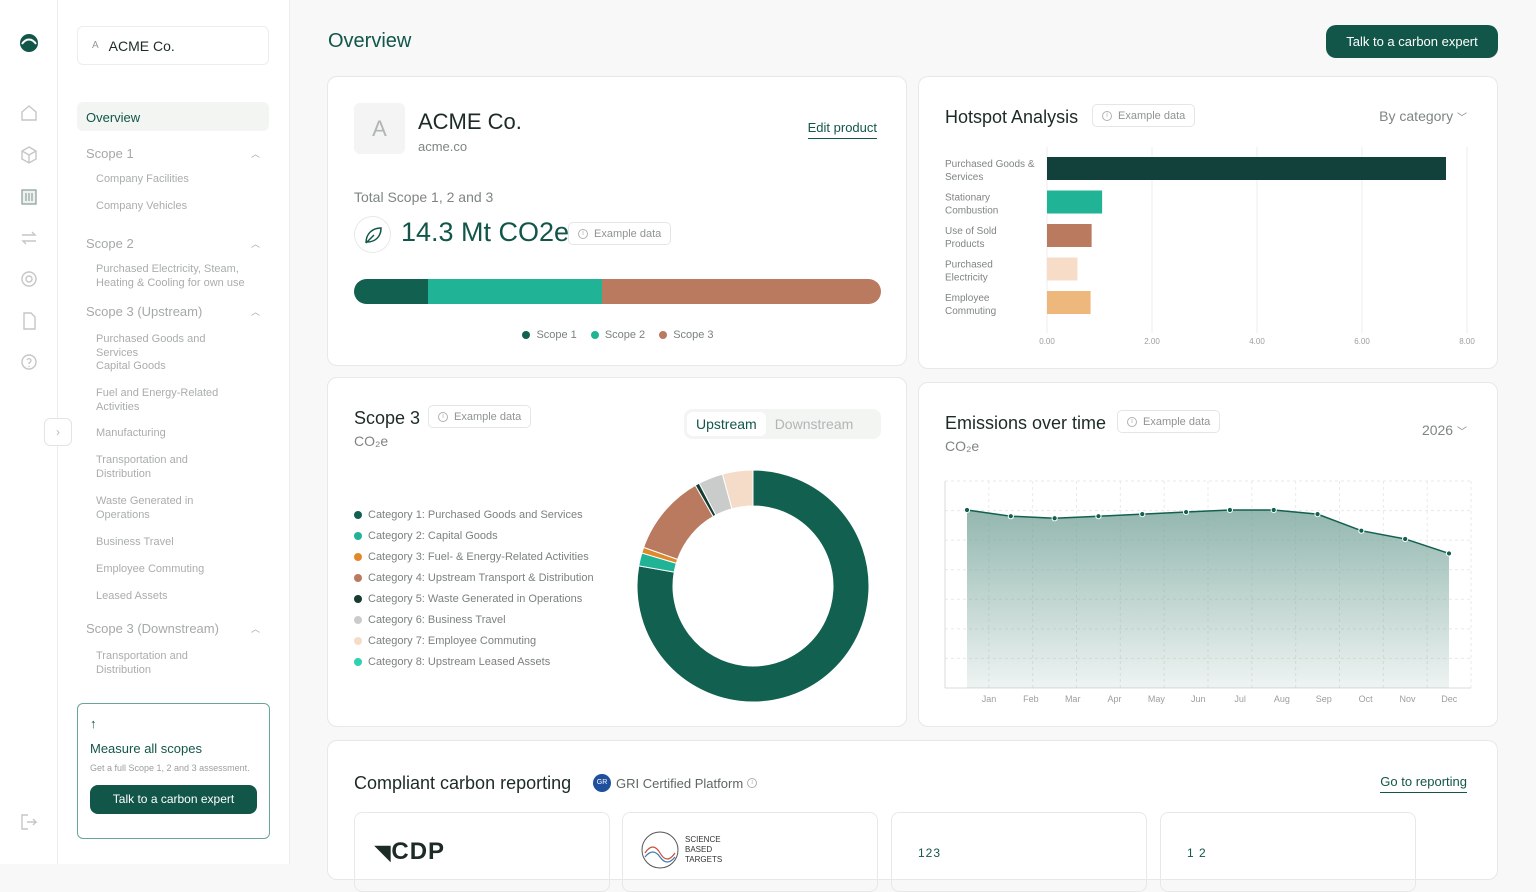  Describe the element at coordinates (145, 508) in the screenshot. I see `sidebar-item-waste: Waste Generated in Operations` at that location.